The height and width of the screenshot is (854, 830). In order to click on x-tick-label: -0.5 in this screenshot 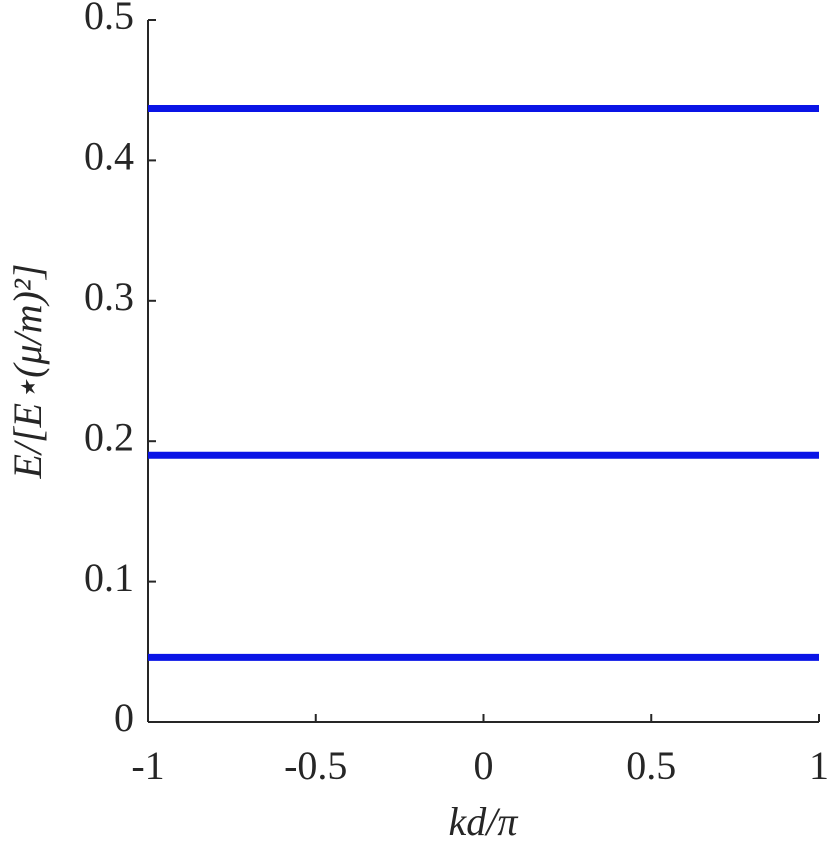, I will do `click(315, 765)`.